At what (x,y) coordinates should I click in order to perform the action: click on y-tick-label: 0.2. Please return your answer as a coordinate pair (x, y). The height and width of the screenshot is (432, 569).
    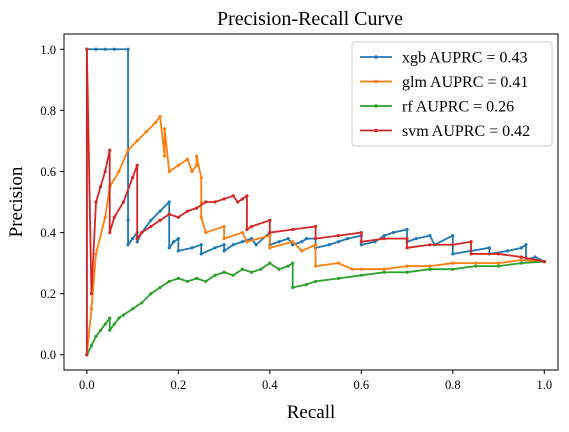
    Looking at the image, I should click on (48, 294).